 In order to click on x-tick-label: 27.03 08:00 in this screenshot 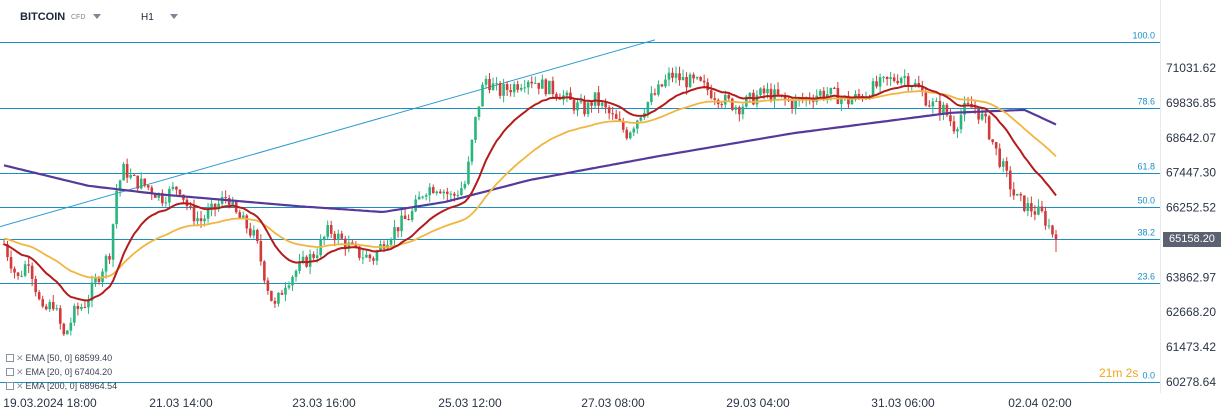, I will do `click(613, 403)`.